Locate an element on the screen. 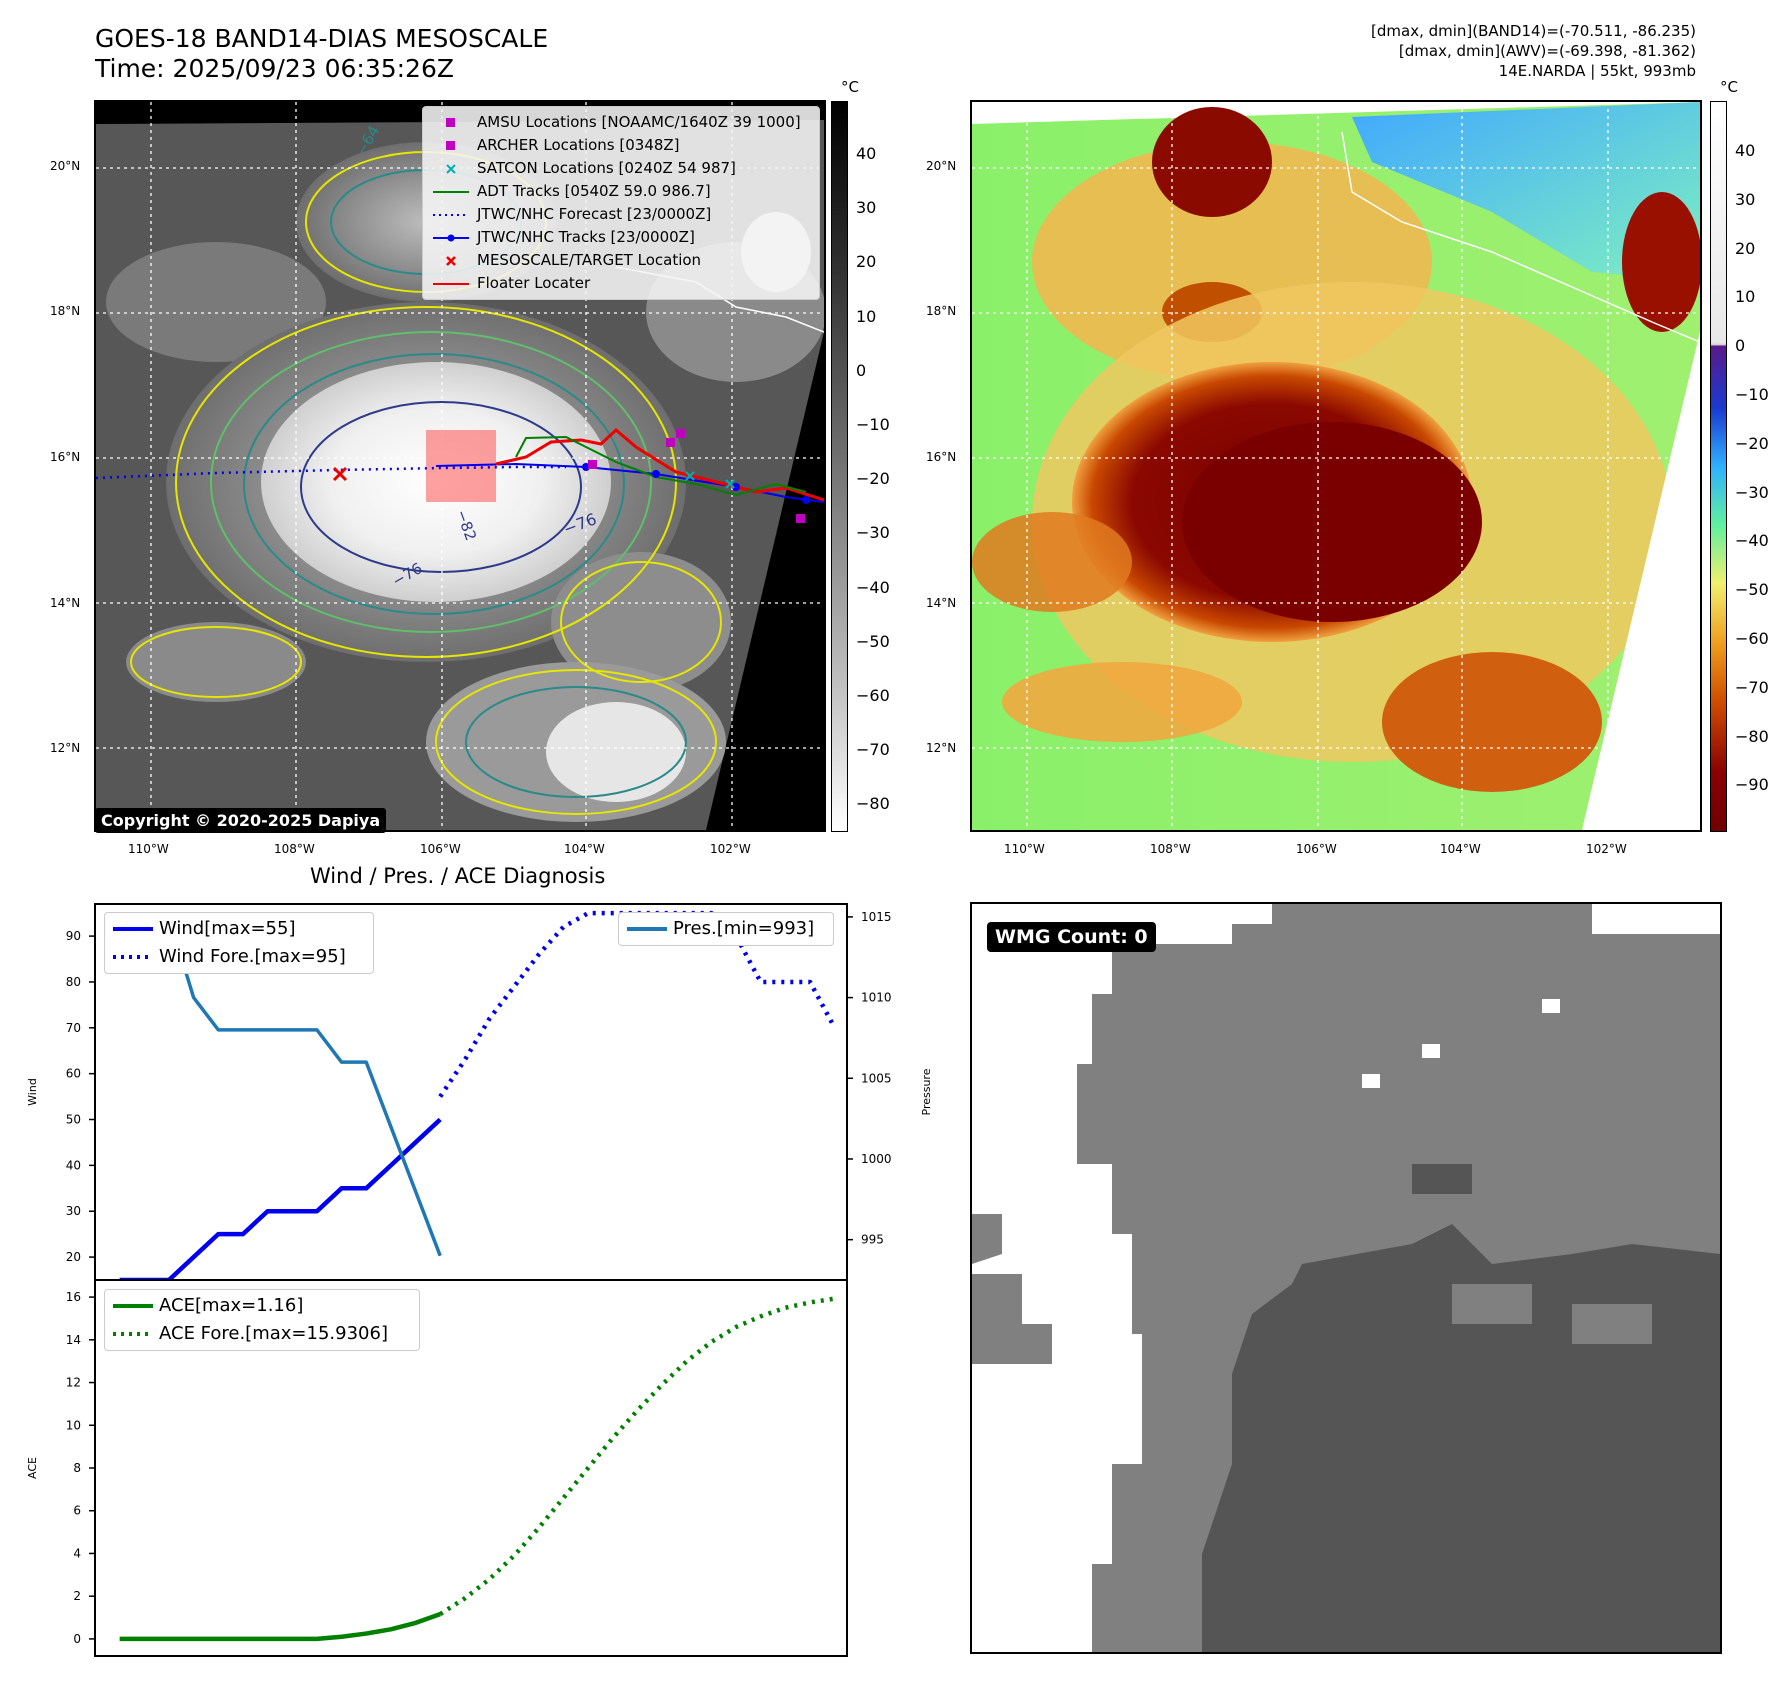  legend-entry: Wind[max=55] is located at coordinates (239, 929).